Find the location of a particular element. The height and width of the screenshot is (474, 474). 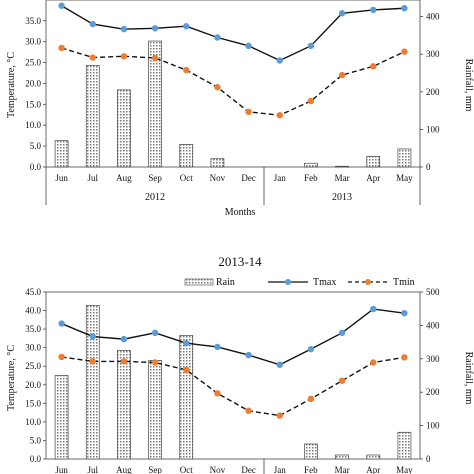

month-label: Mar is located at coordinates (342, 469).